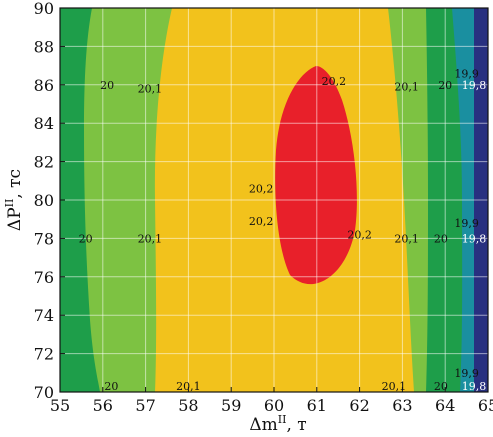 The image size is (493, 437). What do you see at coordinates (44, 46) in the screenshot?
I see `y-tick-label: 88` at bounding box center [44, 46].